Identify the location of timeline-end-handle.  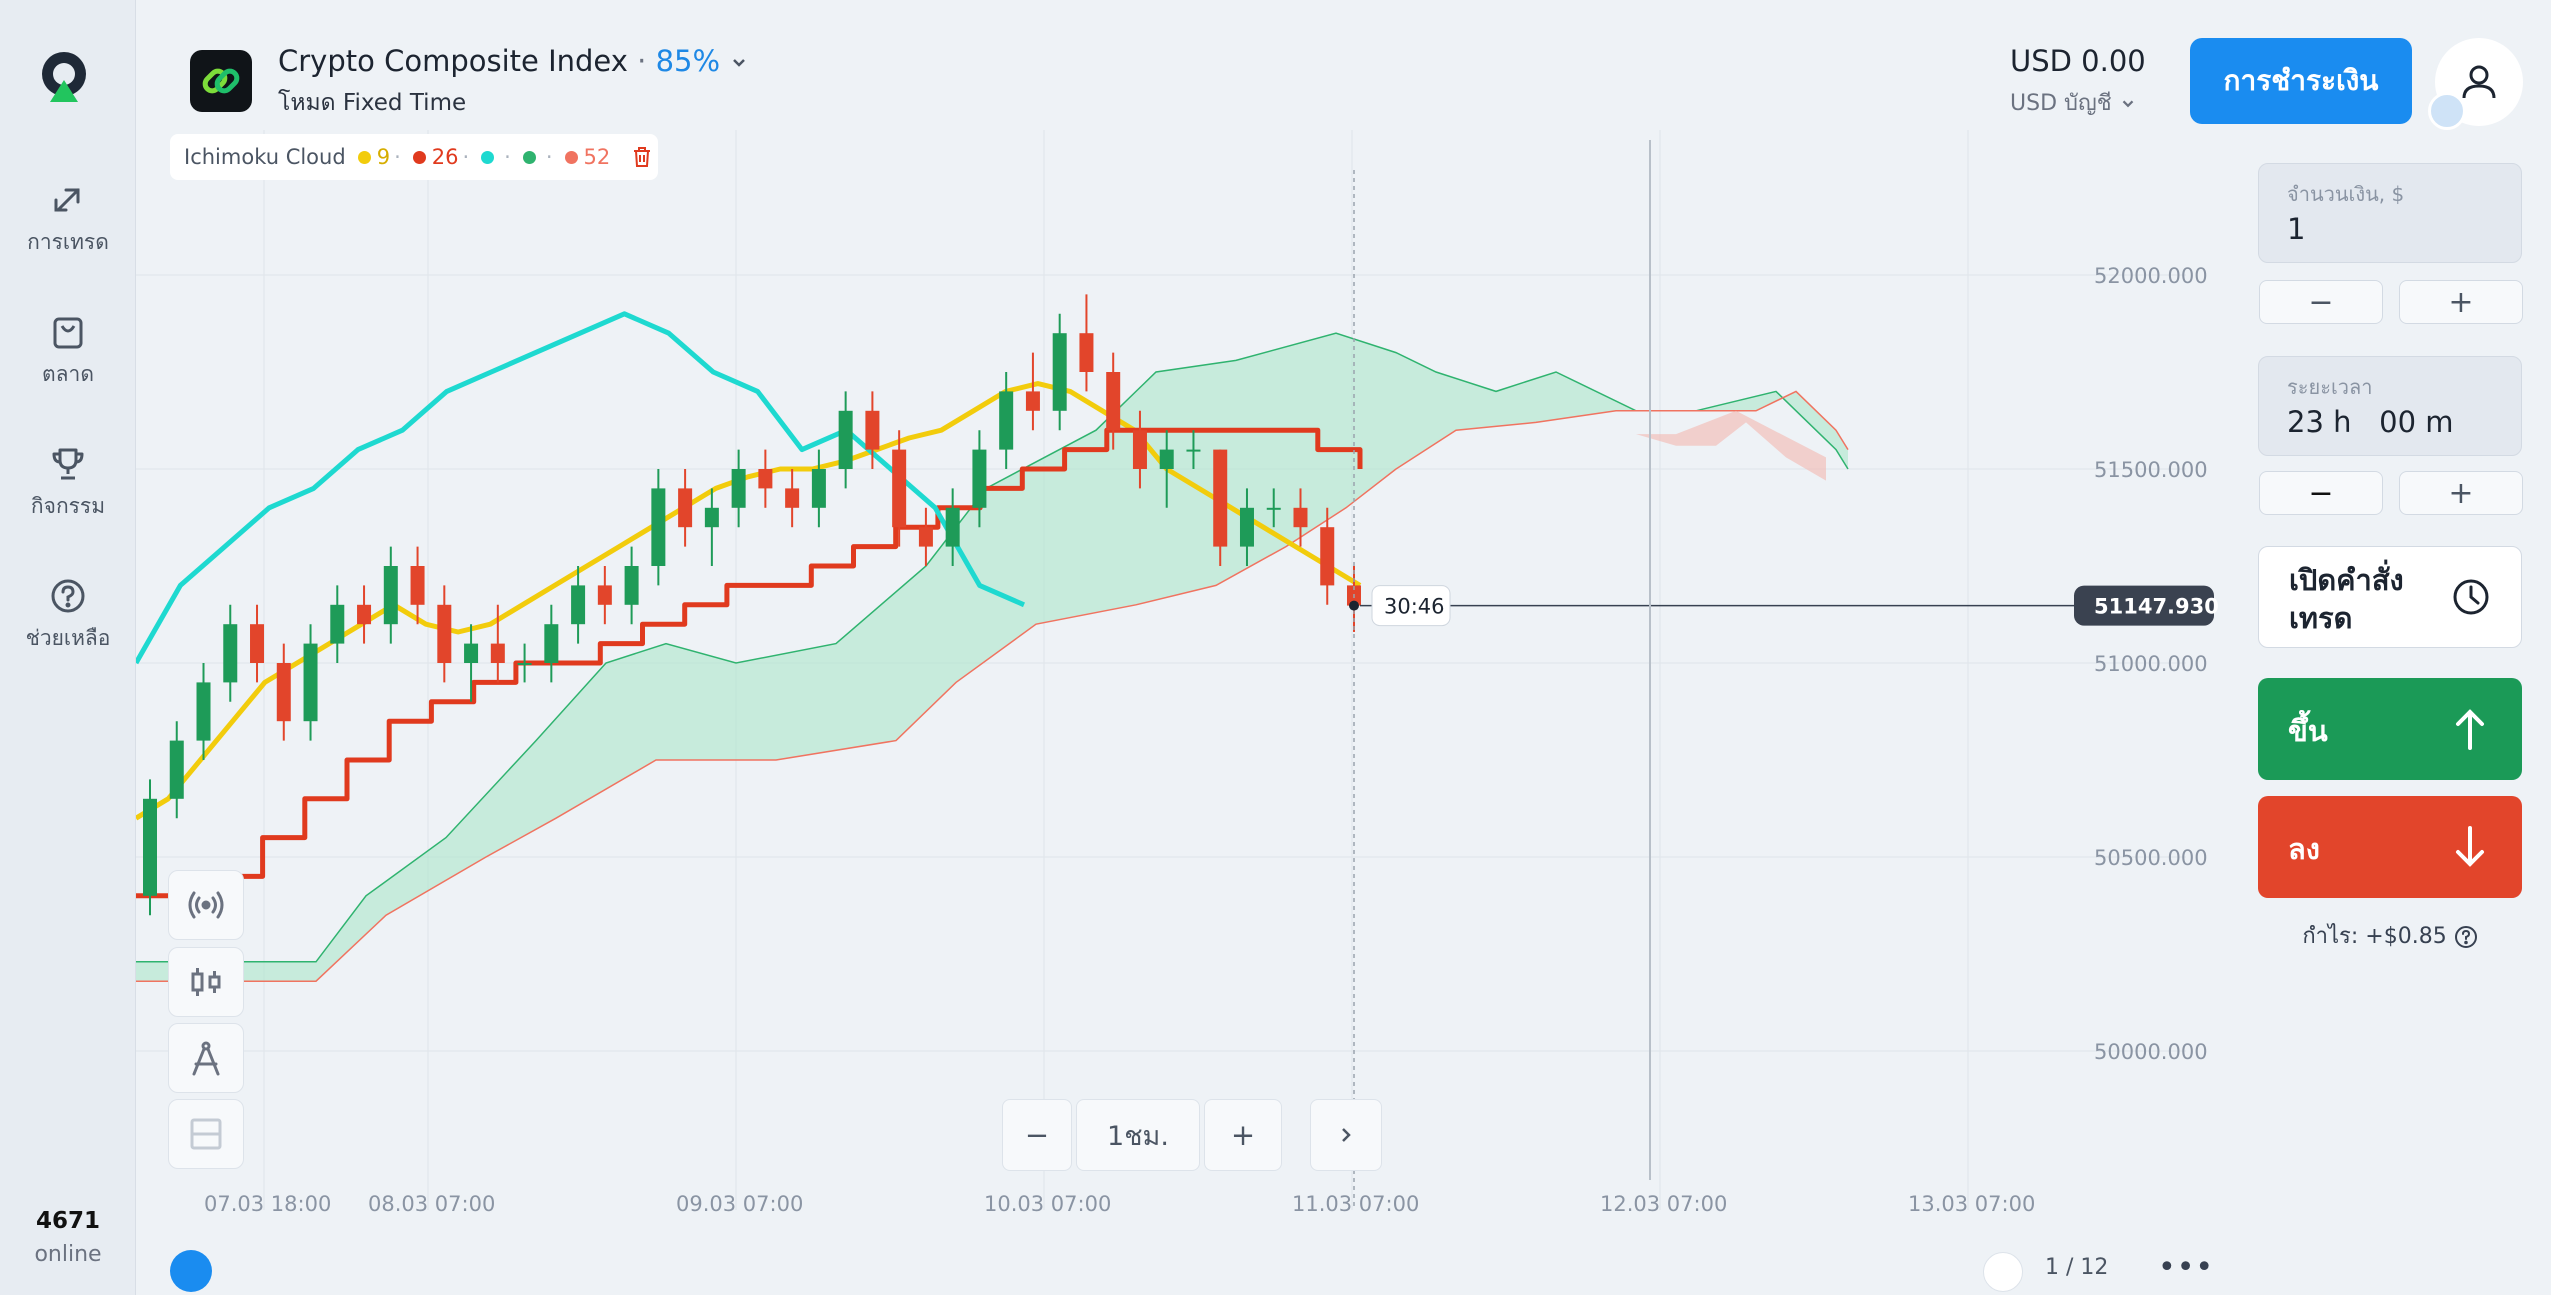
(2003, 1272).